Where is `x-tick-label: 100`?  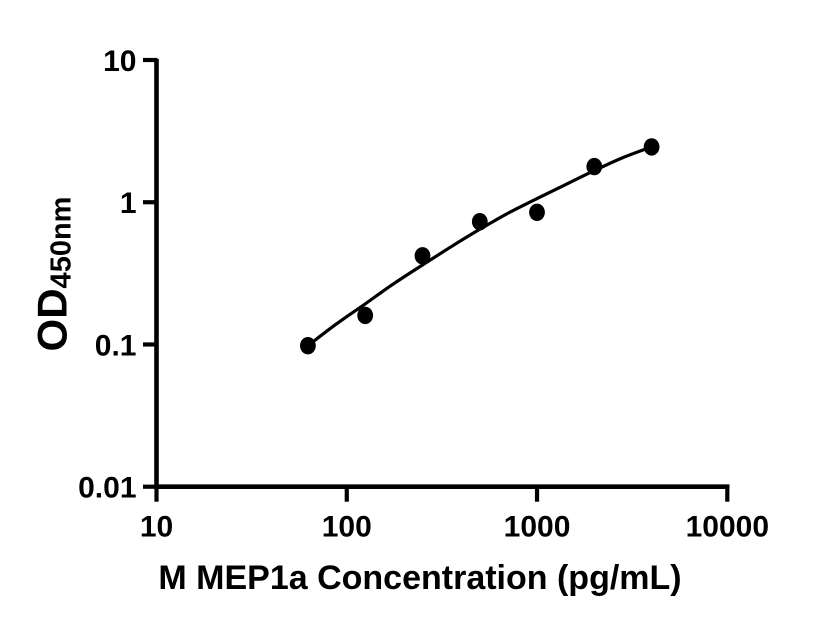
x-tick-label: 100 is located at coordinates (347, 527).